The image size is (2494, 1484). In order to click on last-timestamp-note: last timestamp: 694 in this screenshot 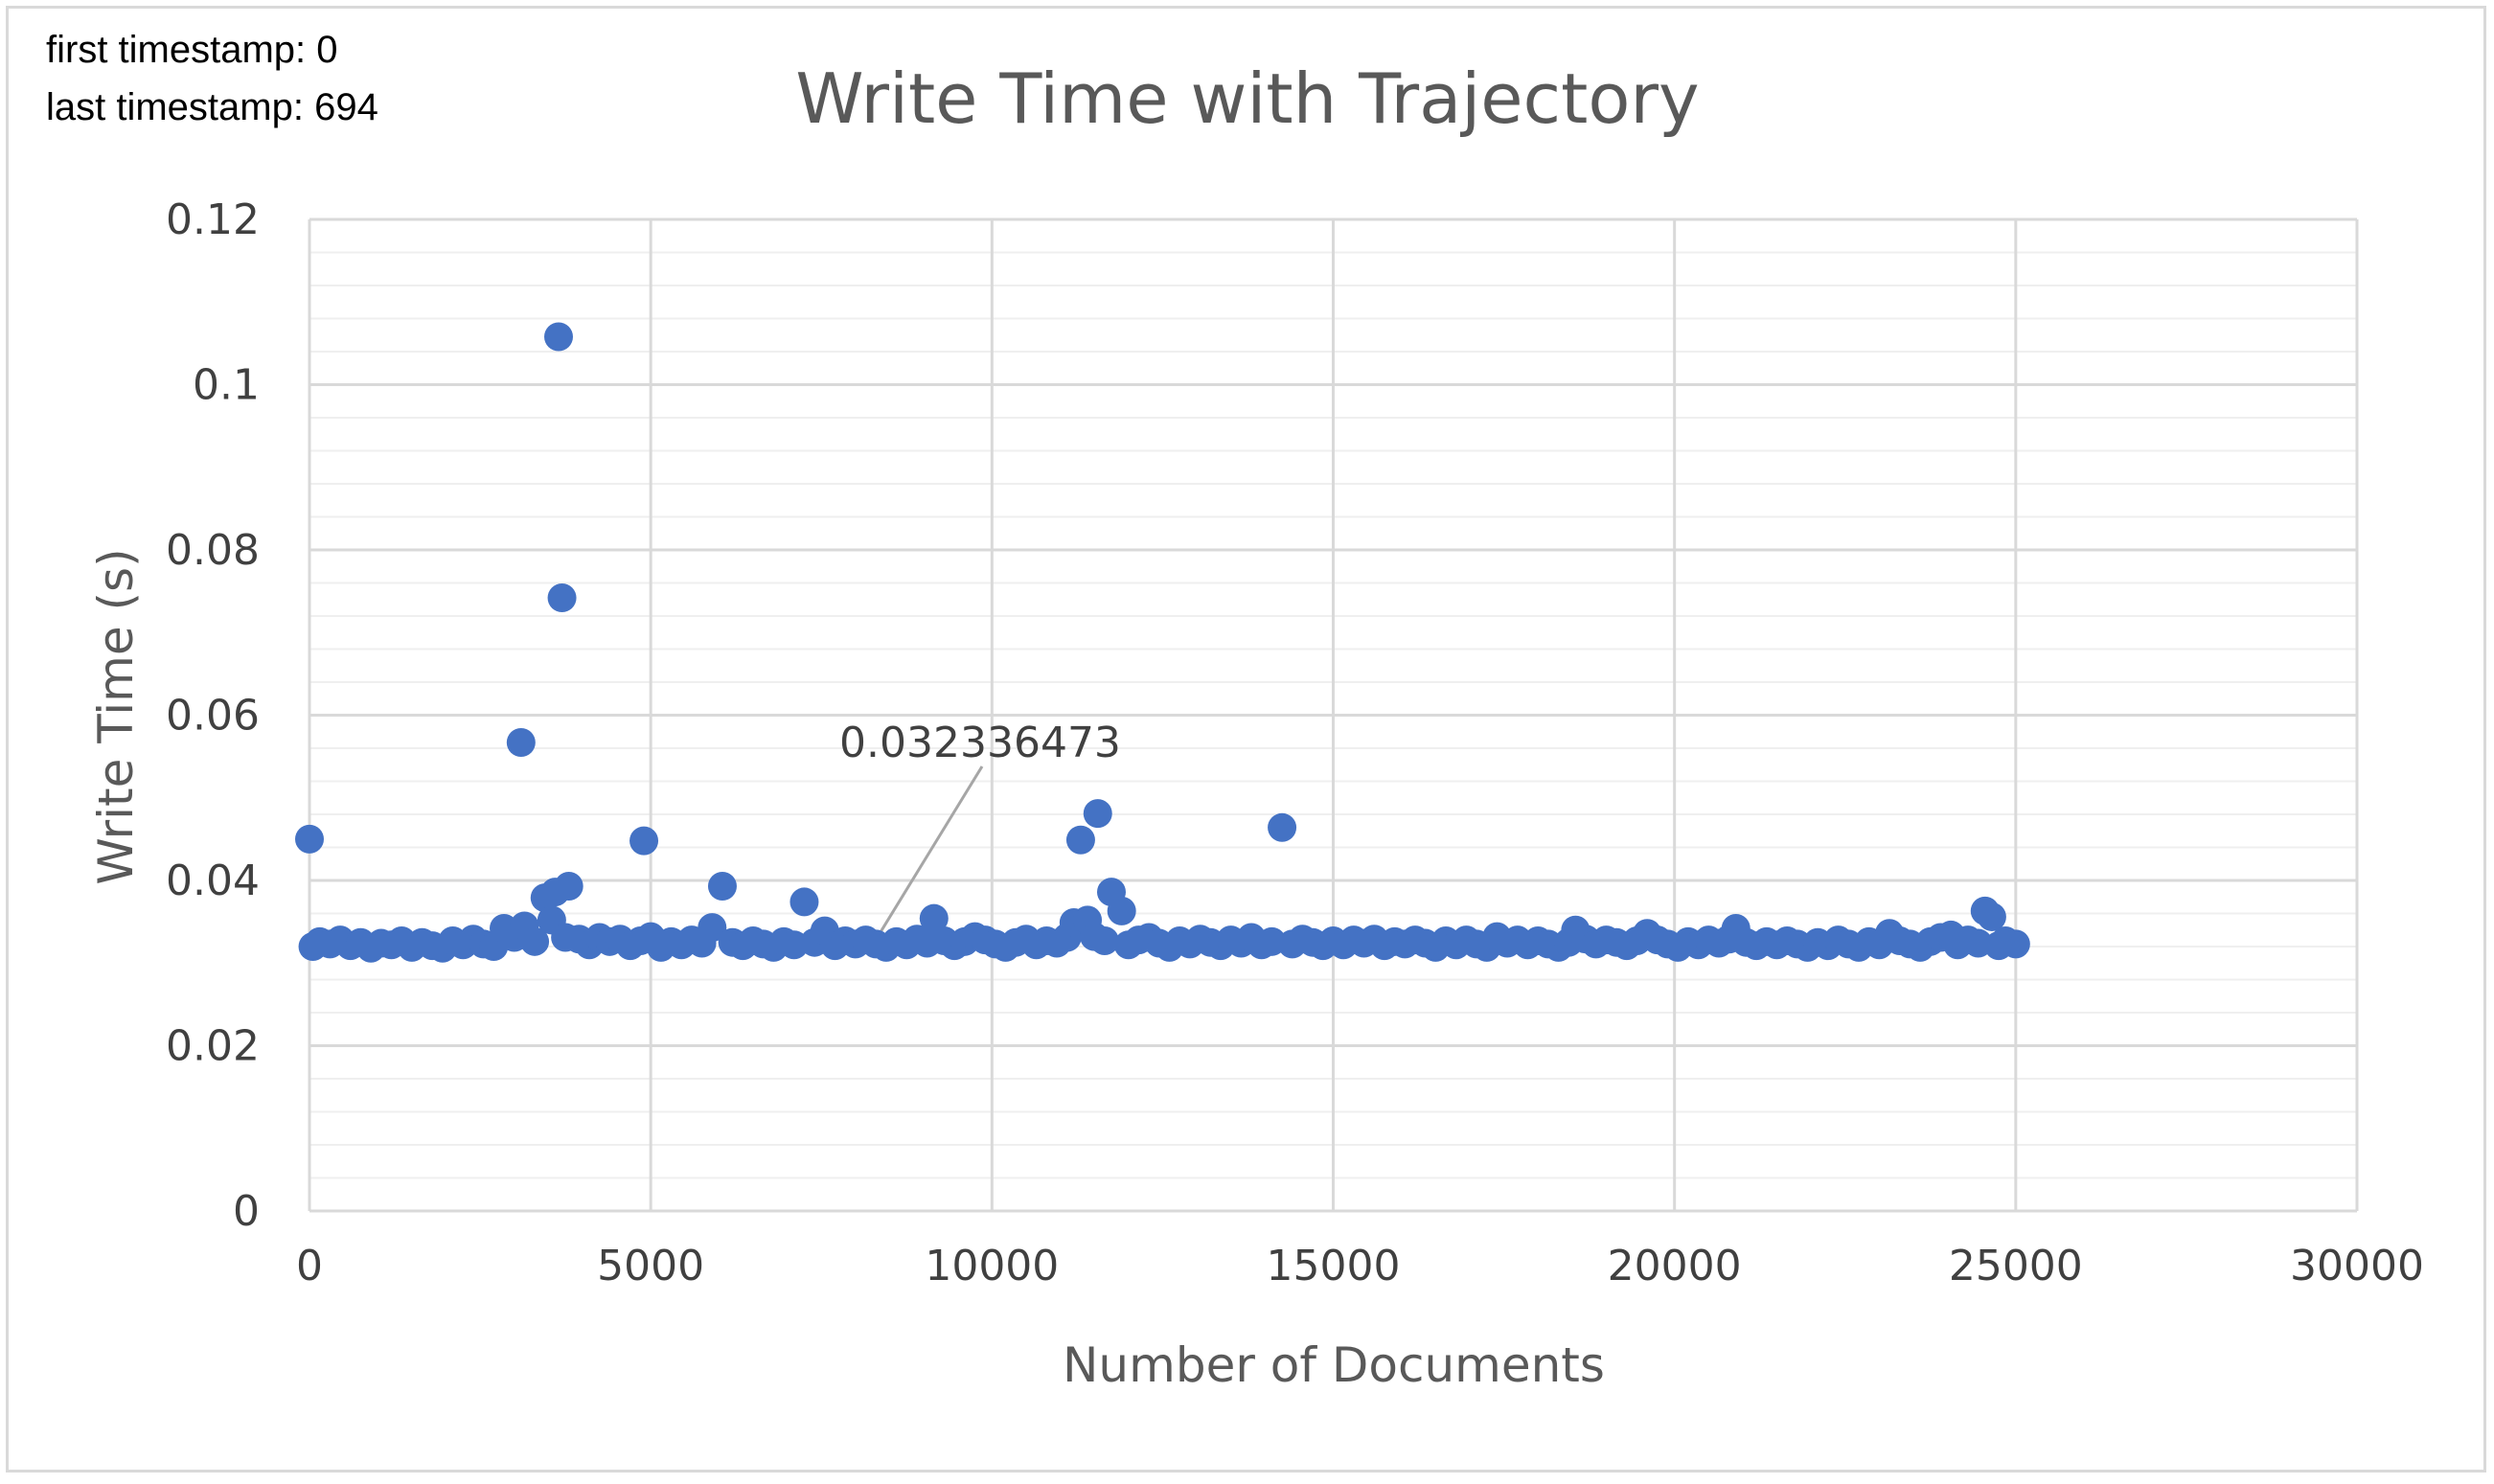, I will do `click(212, 107)`.